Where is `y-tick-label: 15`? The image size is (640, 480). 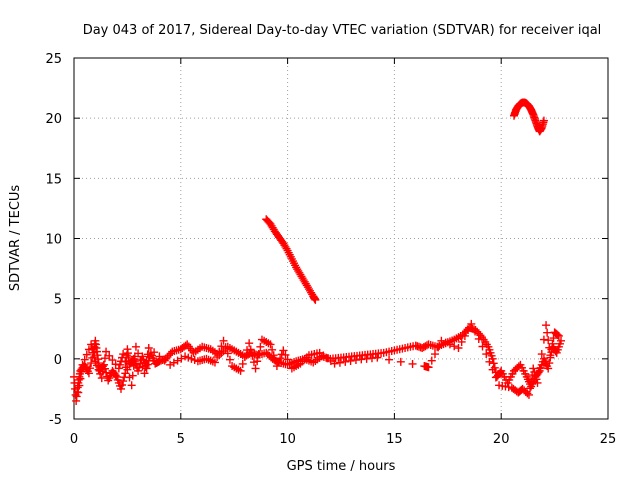 y-tick-label: 15 is located at coordinates (53, 179).